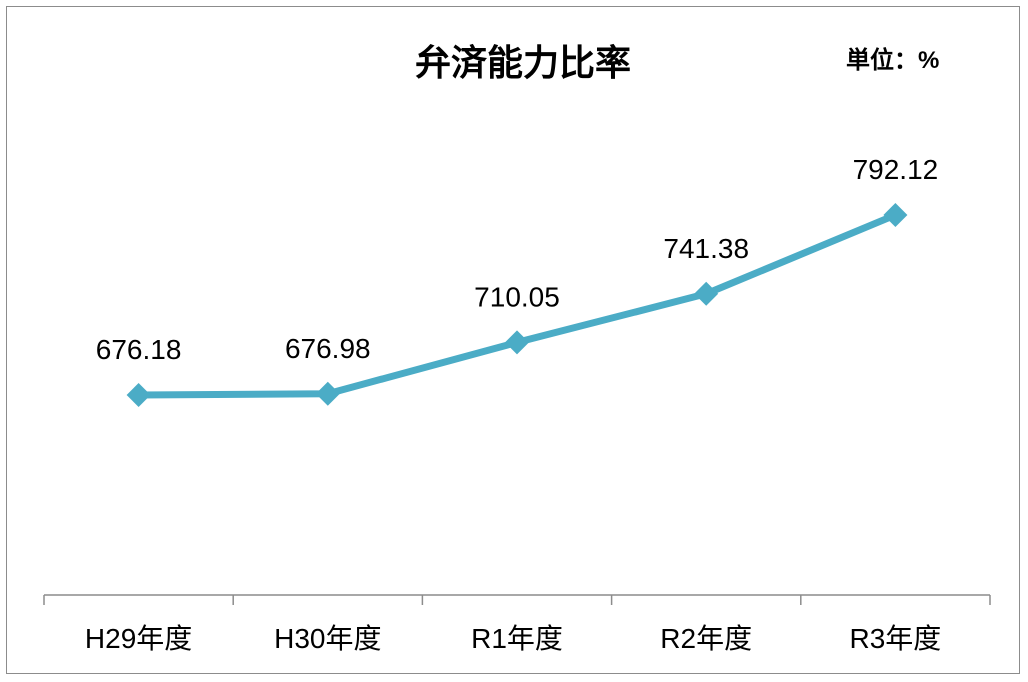  Describe the element at coordinates (522, 62) in the screenshot. I see `chart-title: 弁済能力比率` at that location.